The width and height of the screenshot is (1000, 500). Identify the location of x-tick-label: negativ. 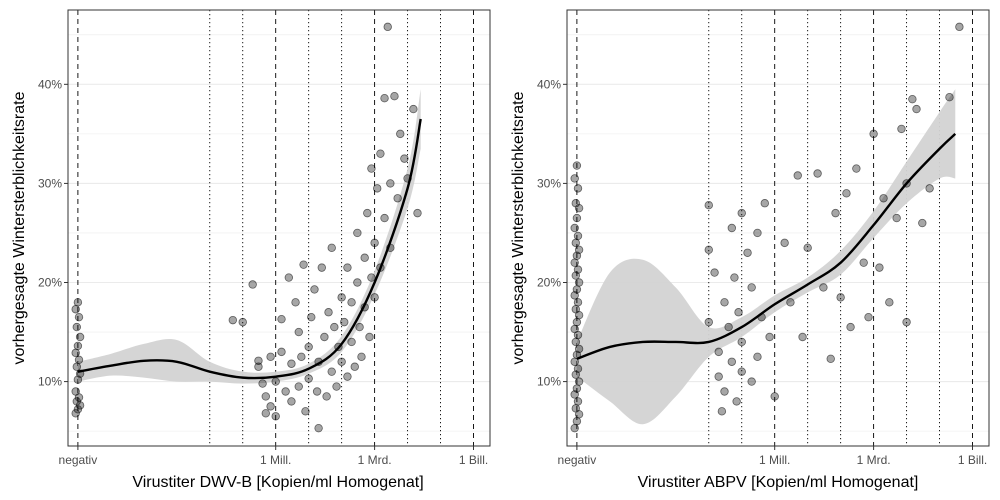
(78, 460).